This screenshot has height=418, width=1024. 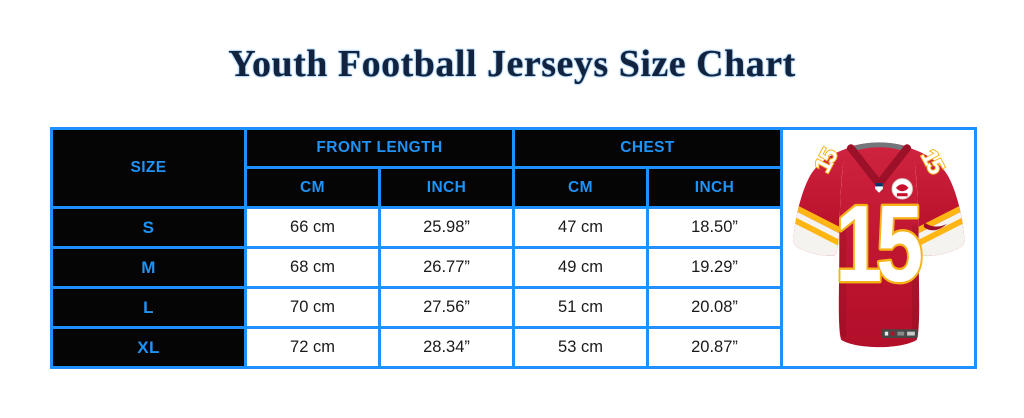 What do you see at coordinates (312, 267) in the screenshot?
I see `front-length-cm-value: 68 cm` at bounding box center [312, 267].